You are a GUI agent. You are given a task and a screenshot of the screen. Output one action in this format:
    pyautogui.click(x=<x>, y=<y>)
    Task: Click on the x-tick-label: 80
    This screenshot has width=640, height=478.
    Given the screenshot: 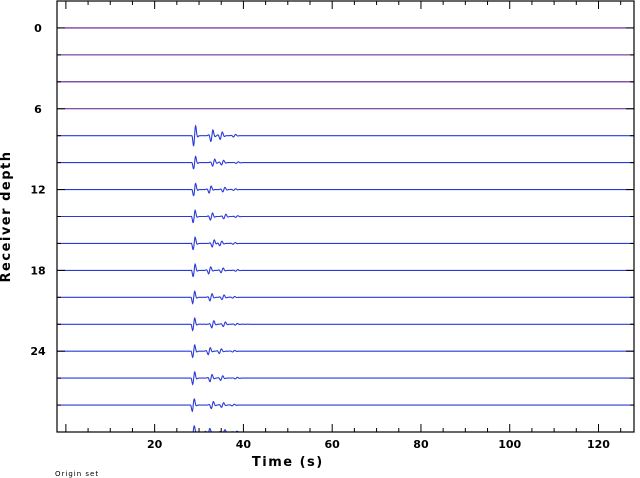 What is the action you would take?
    pyautogui.click(x=421, y=444)
    